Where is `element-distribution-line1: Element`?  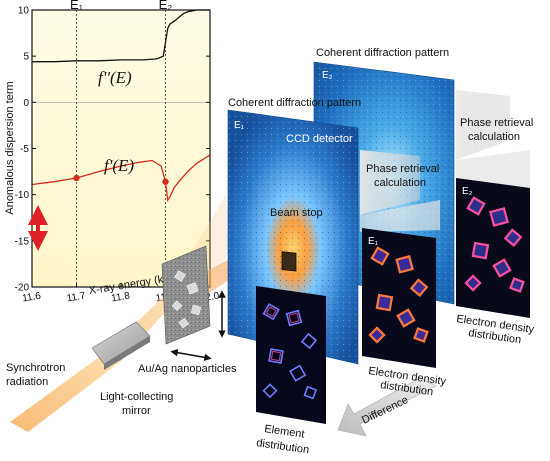
element-distribution-line1: Element is located at coordinates (285, 432).